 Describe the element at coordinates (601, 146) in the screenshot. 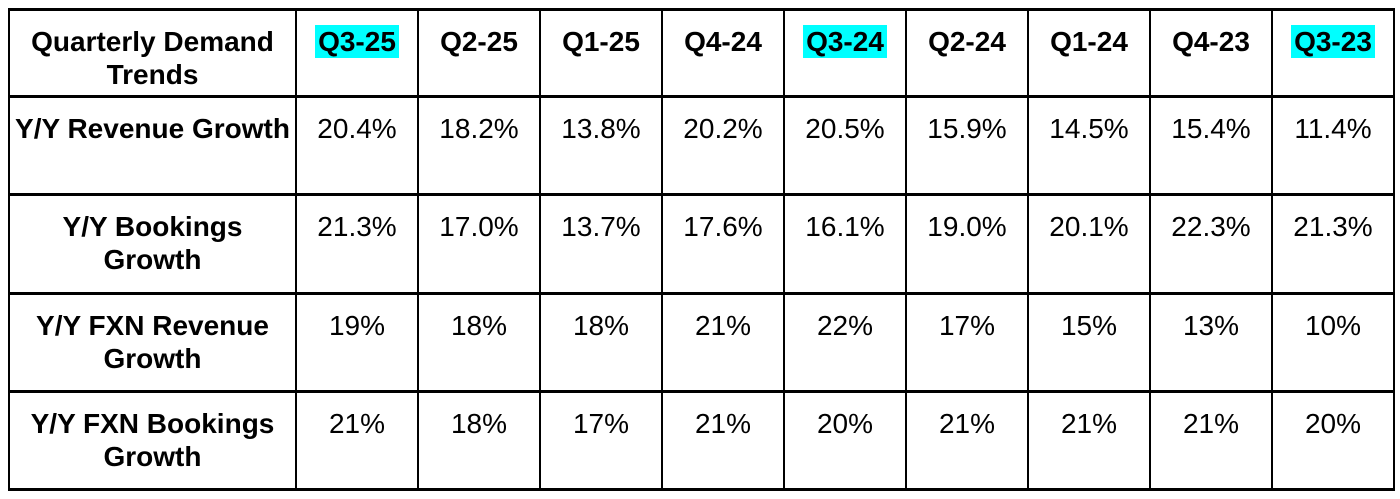

I see `data-cell: 13.8%` at that location.